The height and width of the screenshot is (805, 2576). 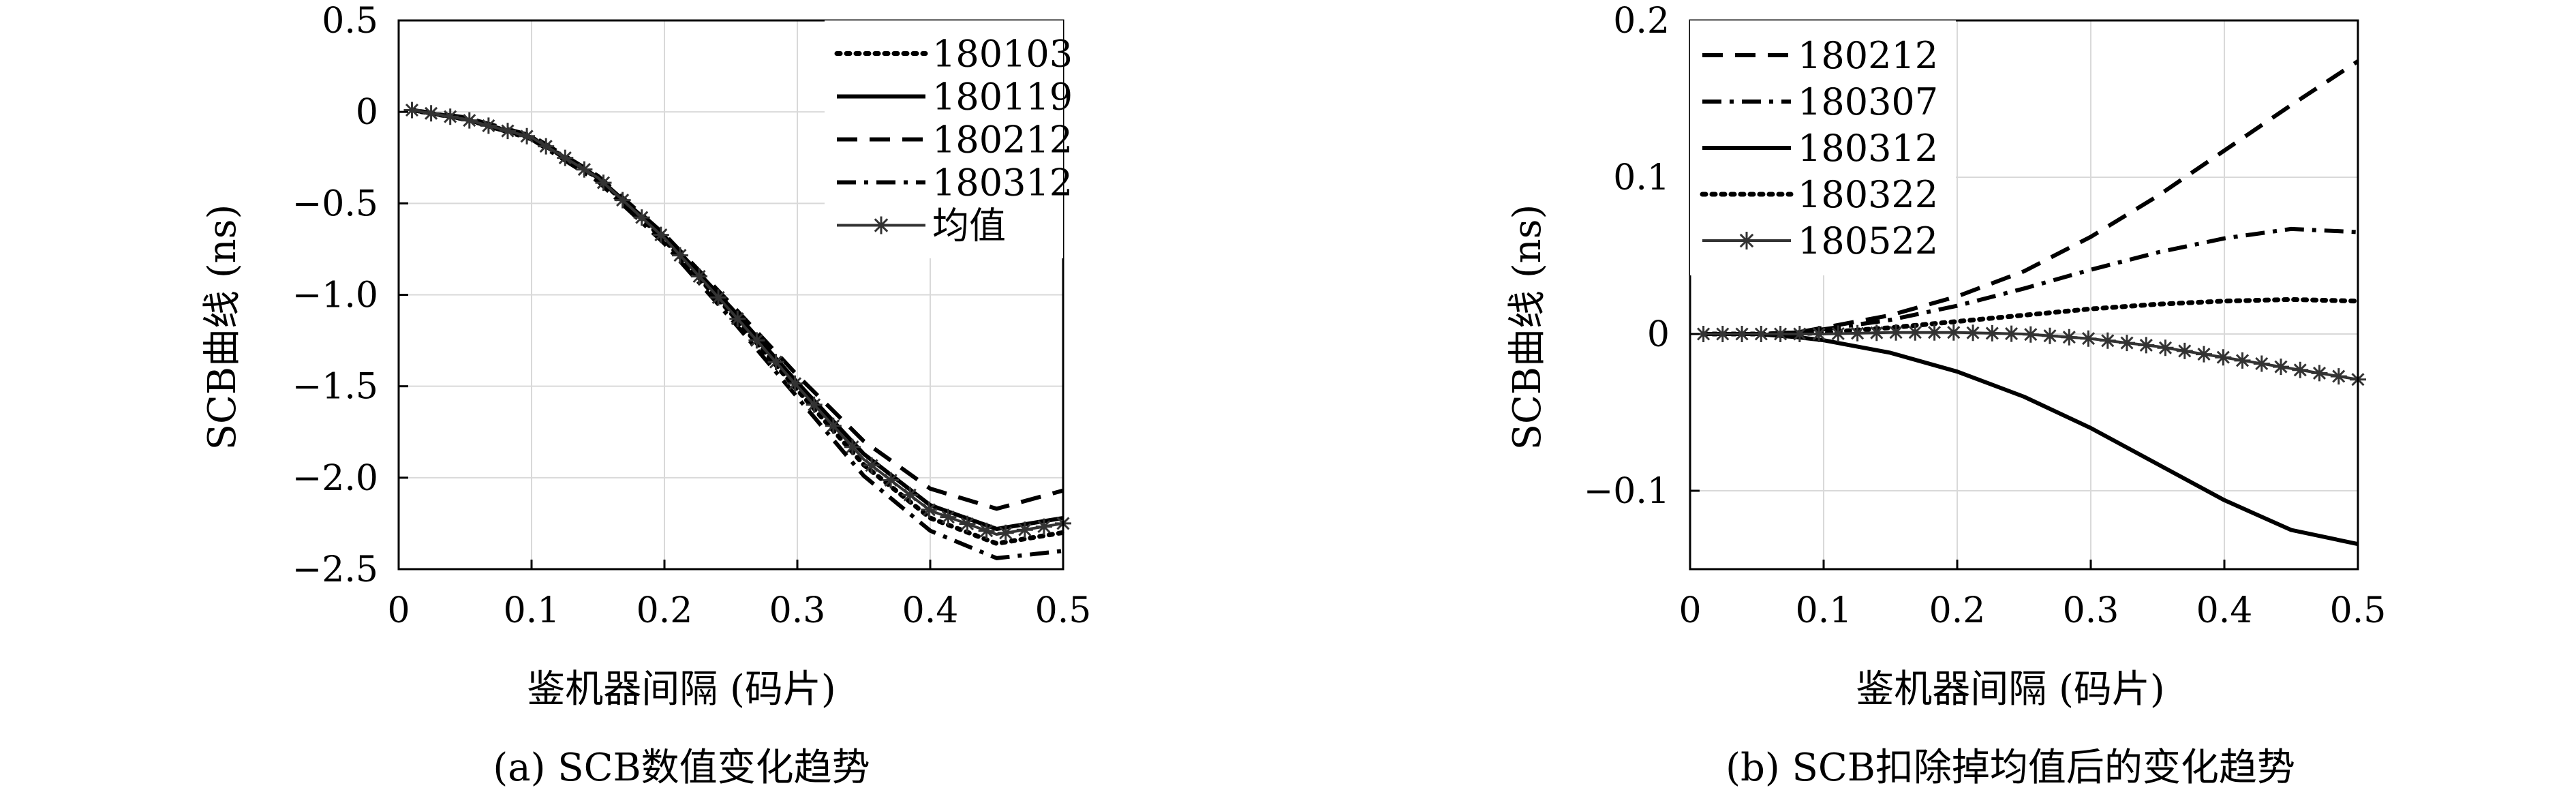 I want to click on chart-a-x-axis-title: 鉴机器间隔 (码片), so click(x=681, y=689).